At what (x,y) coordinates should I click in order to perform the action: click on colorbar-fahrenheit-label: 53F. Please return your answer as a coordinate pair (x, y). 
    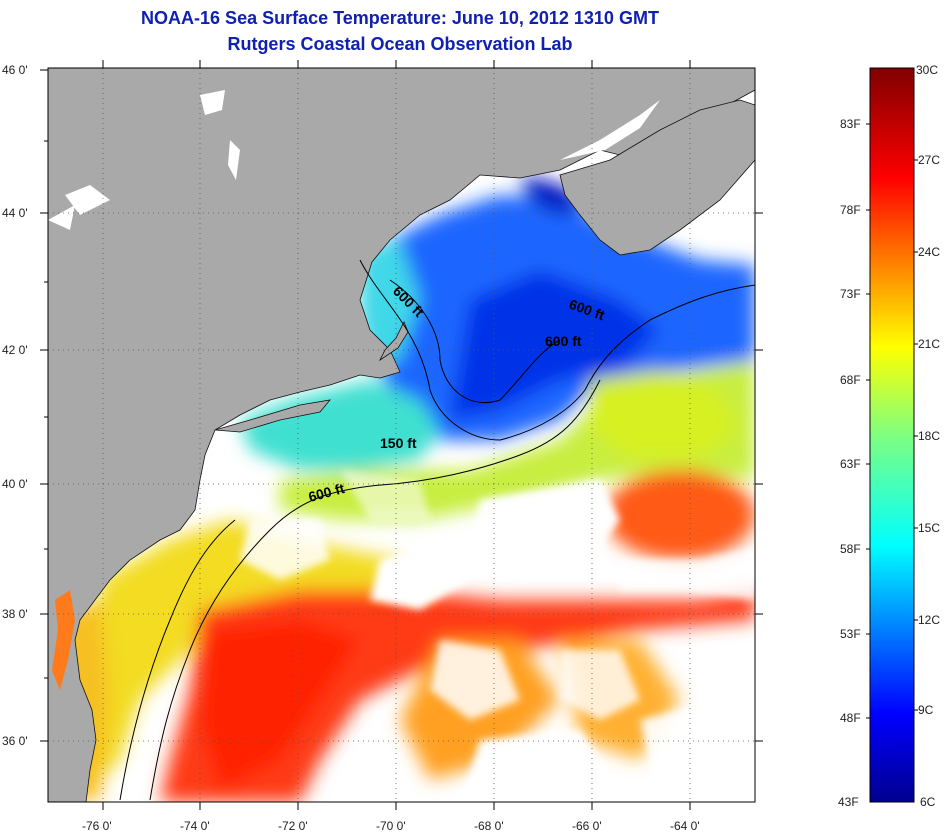
    Looking at the image, I should click on (850, 634).